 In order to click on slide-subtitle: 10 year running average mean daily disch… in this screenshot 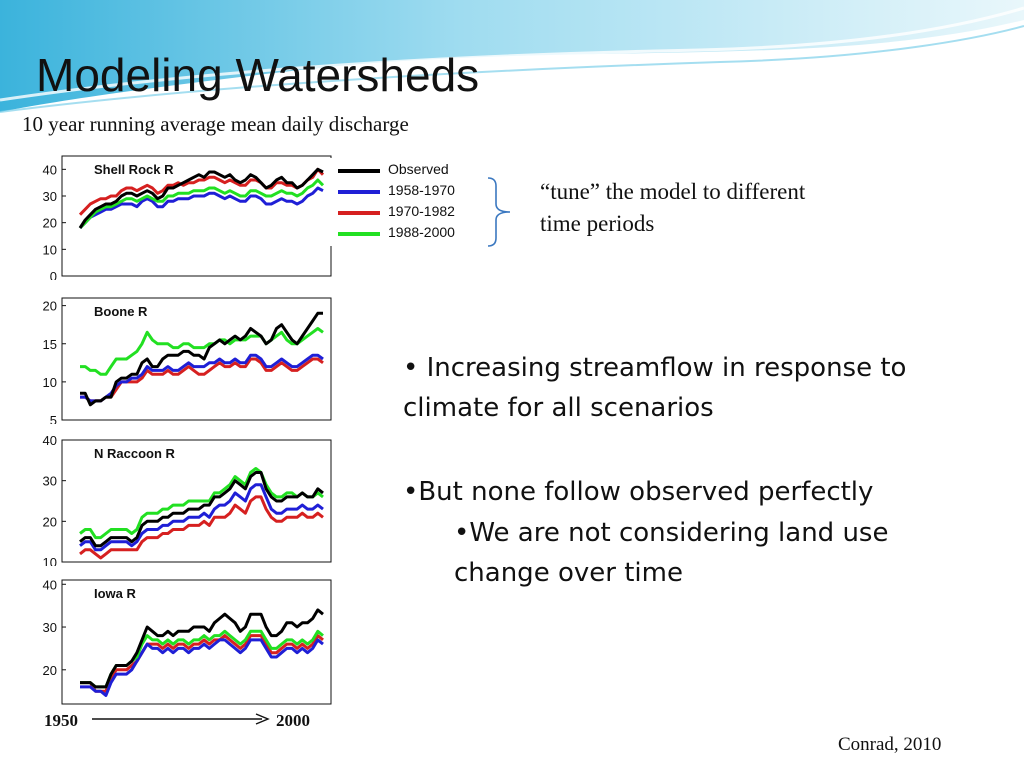, I will do `click(215, 124)`.